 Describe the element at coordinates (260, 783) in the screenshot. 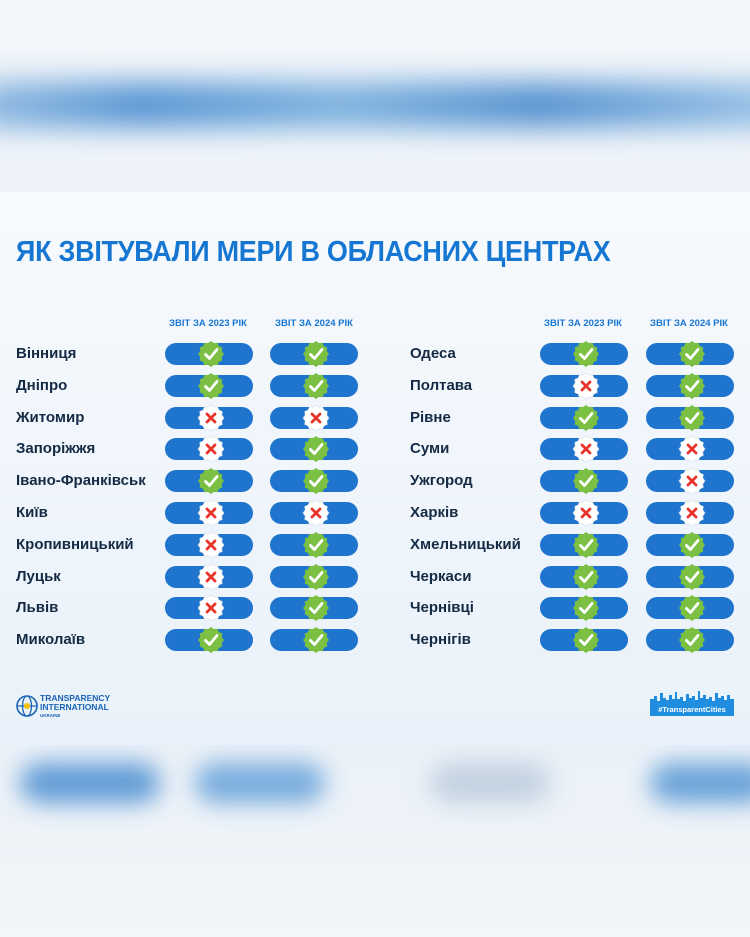

I see `blurred-shape` at that location.